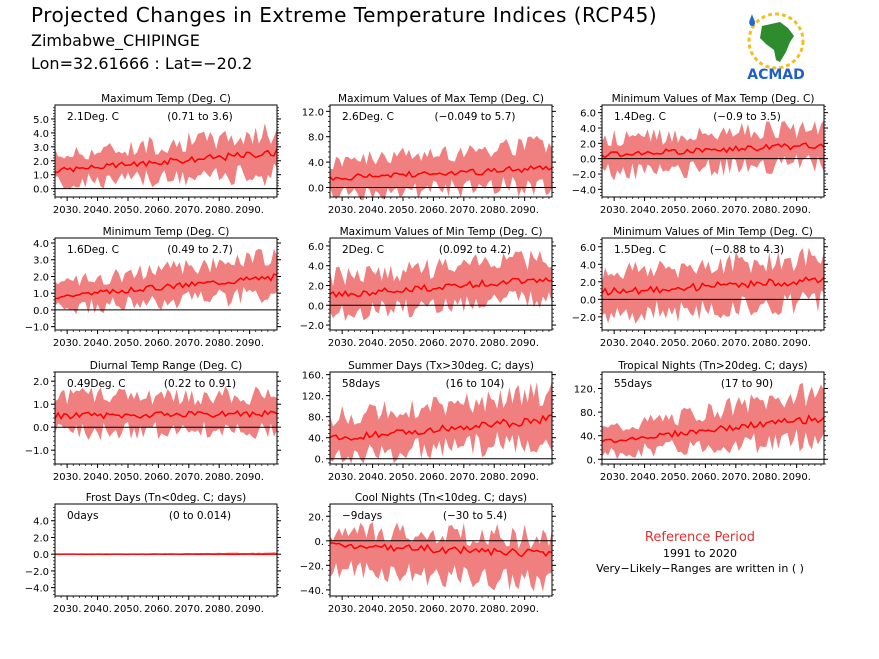  Describe the element at coordinates (166, 99) in the screenshot. I see `chart-title: Maximum Temp (Deg. C)` at that location.